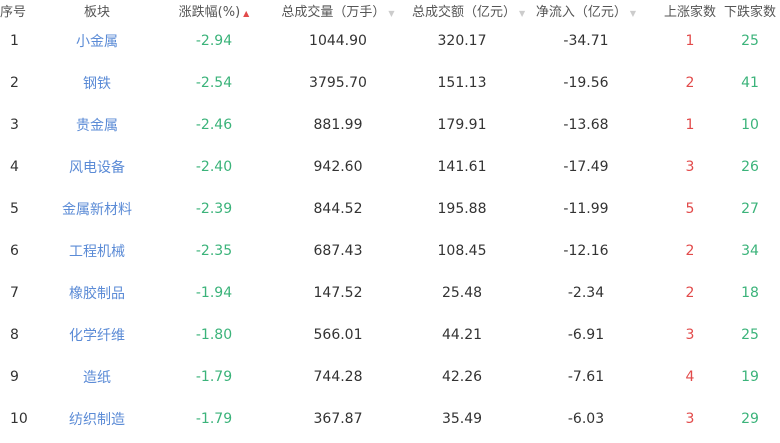 The width and height of the screenshot is (780, 443). What do you see at coordinates (586, 335) in the screenshot?
I see `cell-netflow: -6.91` at bounding box center [586, 335].